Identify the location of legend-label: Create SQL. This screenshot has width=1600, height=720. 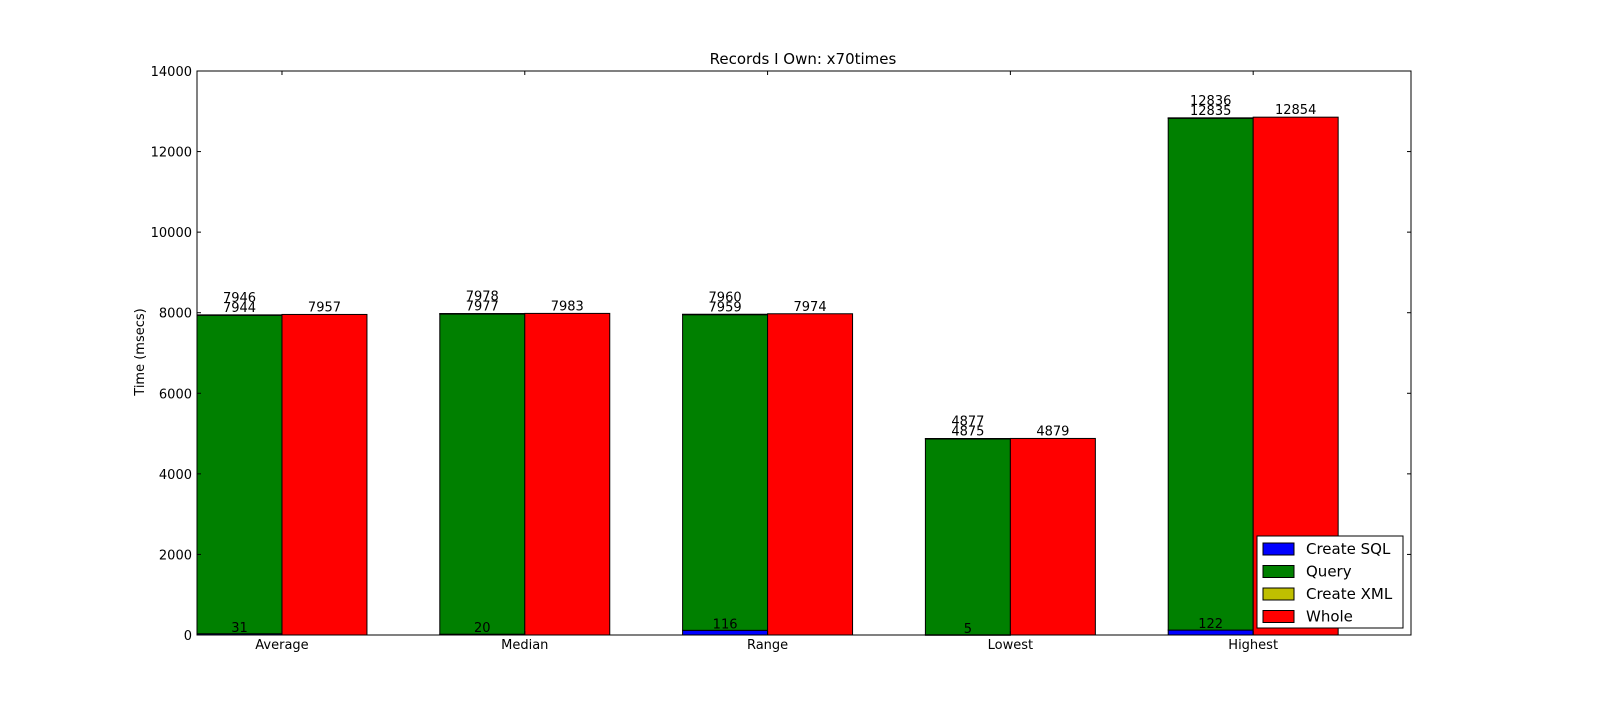
(1348, 549).